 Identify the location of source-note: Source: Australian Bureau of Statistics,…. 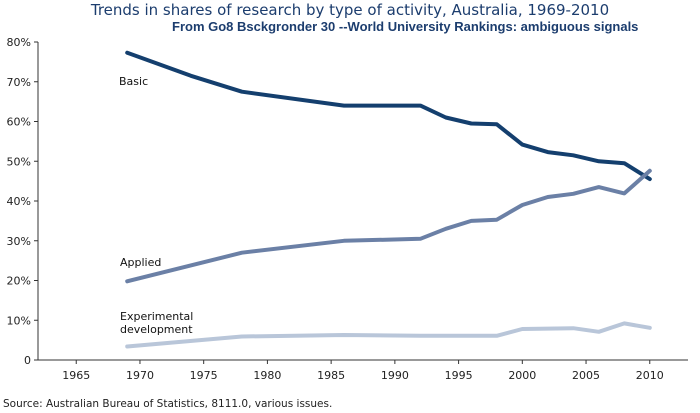
(168, 404).